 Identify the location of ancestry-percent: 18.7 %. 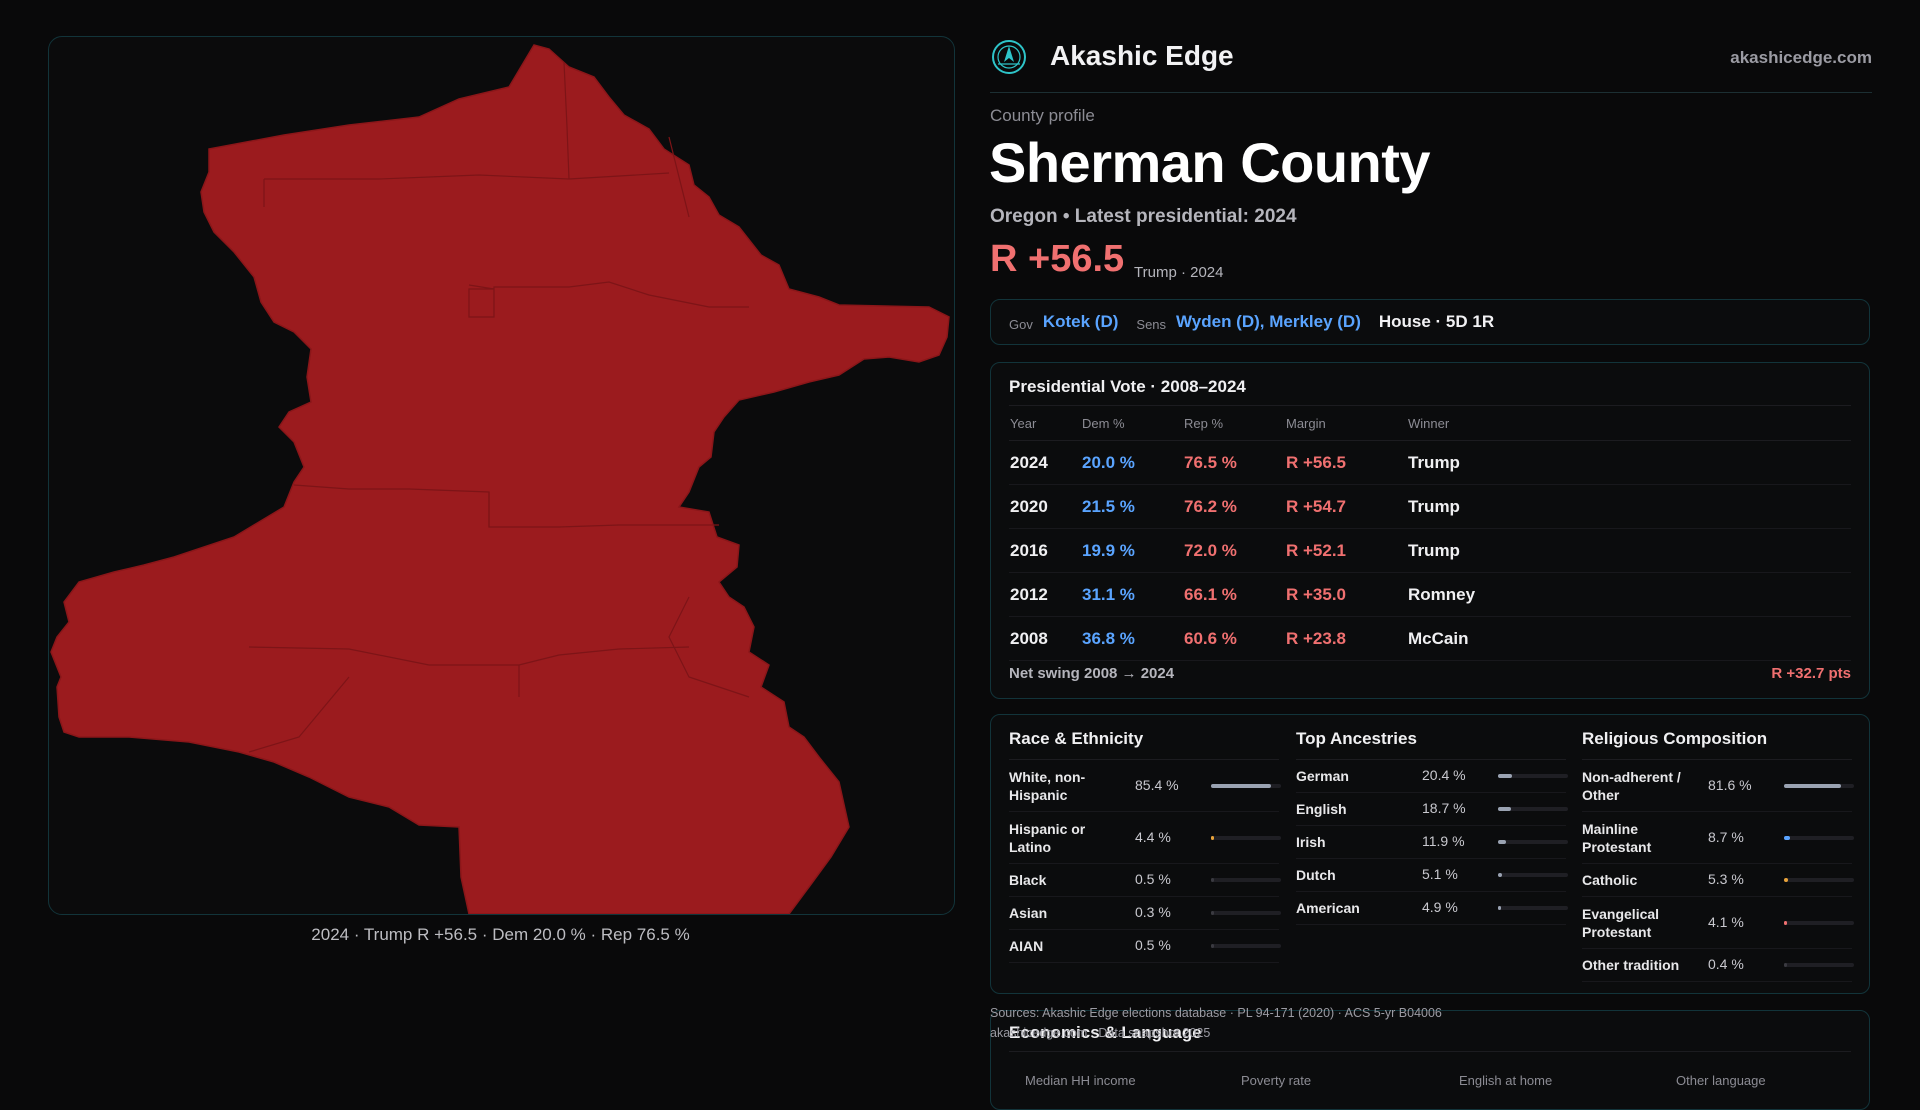
(1444, 808).